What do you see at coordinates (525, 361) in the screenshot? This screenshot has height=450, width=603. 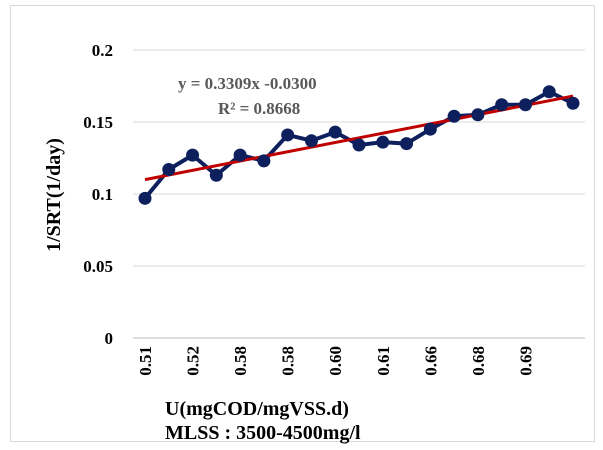 I see `x-tick-label: 0.69` at bounding box center [525, 361].